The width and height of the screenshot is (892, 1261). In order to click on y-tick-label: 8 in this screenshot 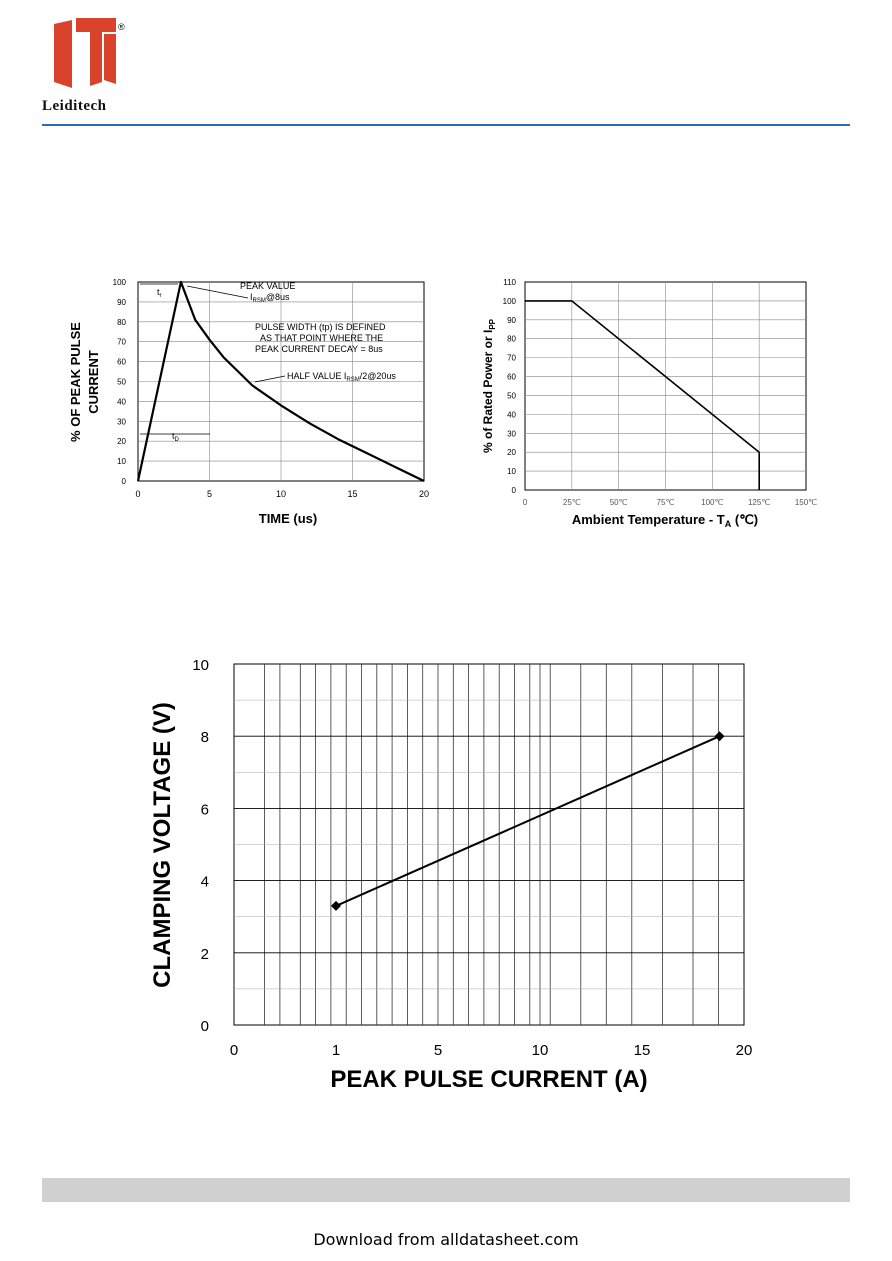, I will do `click(205, 737)`.